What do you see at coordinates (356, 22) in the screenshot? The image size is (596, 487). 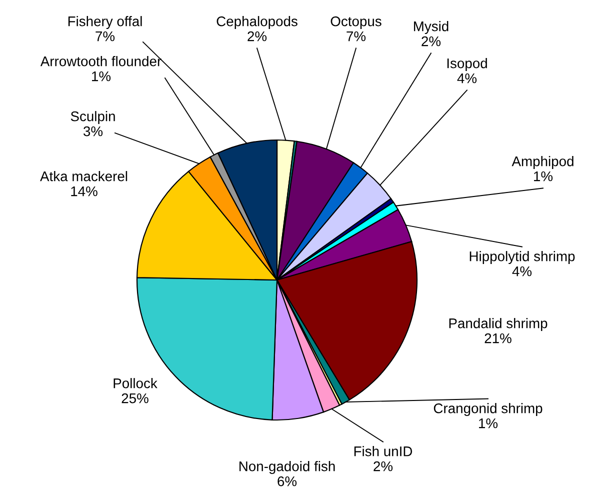 I see `slice-label: Octopus` at bounding box center [356, 22].